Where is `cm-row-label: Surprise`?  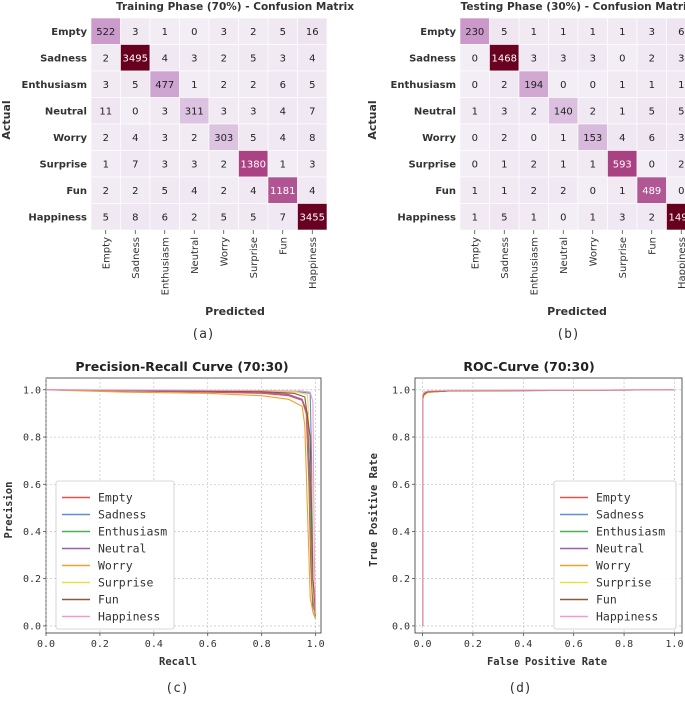 cm-row-label: Surprise is located at coordinates (63, 164).